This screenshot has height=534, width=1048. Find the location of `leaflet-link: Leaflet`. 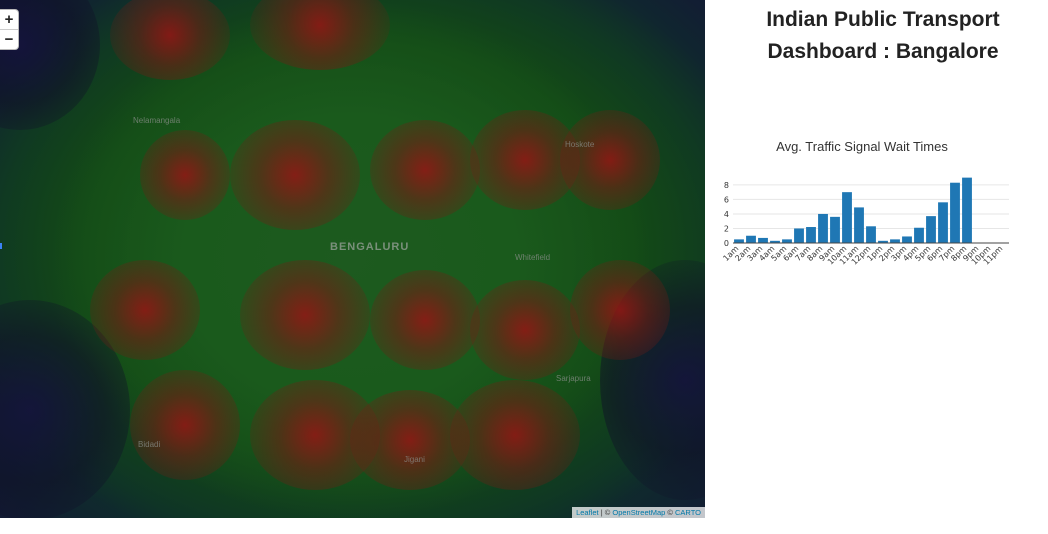

leaflet-link: Leaflet is located at coordinates (587, 512).